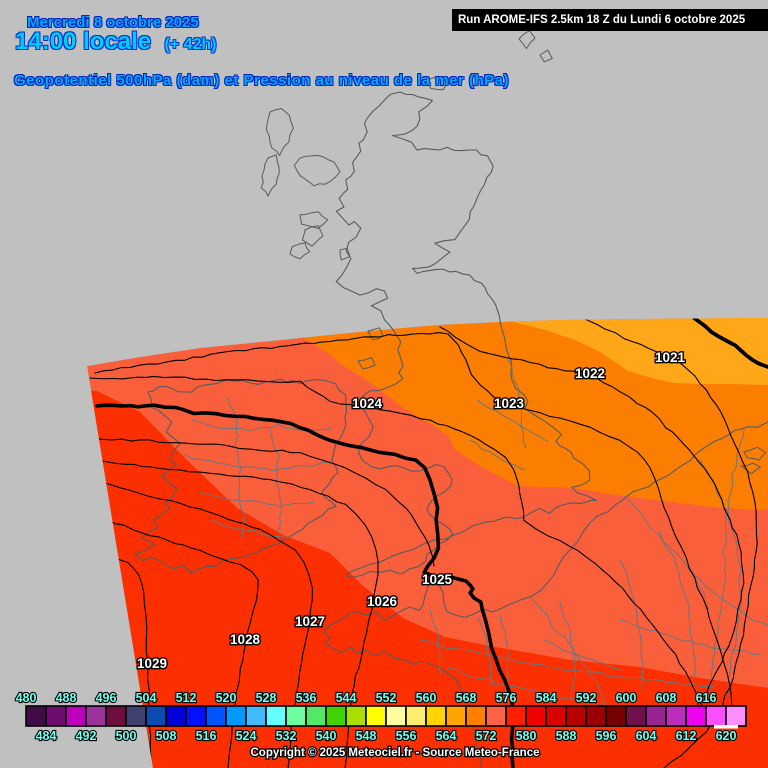 This screenshot has height=768, width=768. What do you see at coordinates (246, 736) in the screenshot?
I see `svg-text: 524` at bounding box center [246, 736].